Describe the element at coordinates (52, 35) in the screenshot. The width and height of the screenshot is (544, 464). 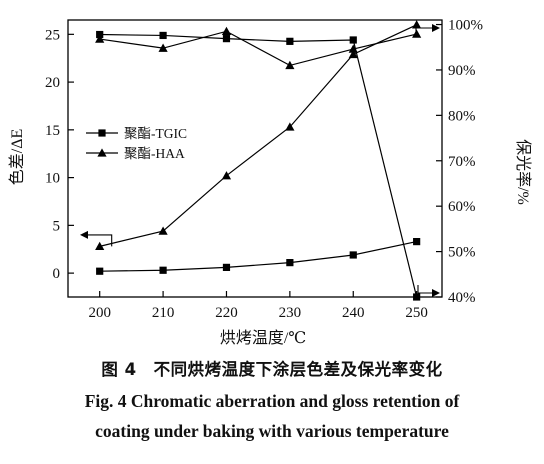
I see `y-left-tick-label: 25` at that location.